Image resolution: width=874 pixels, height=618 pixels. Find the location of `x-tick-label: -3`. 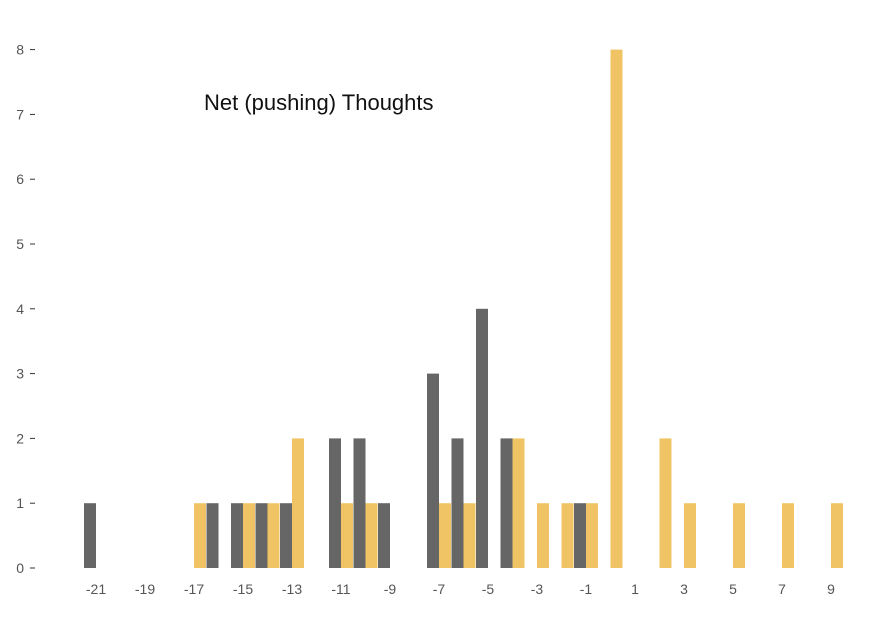

x-tick-label: -3 is located at coordinates (537, 589).